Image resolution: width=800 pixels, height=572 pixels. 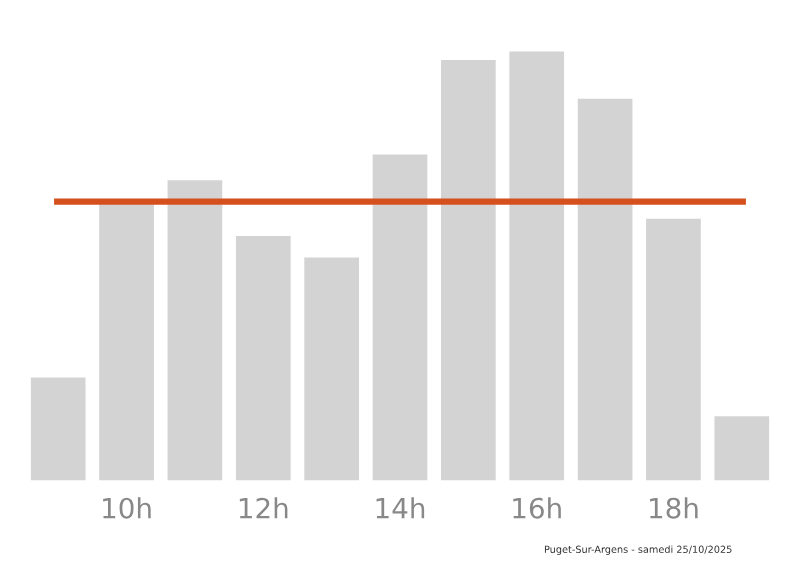 What do you see at coordinates (400, 508) in the screenshot?
I see `x-tick-label: 14h` at bounding box center [400, 508].